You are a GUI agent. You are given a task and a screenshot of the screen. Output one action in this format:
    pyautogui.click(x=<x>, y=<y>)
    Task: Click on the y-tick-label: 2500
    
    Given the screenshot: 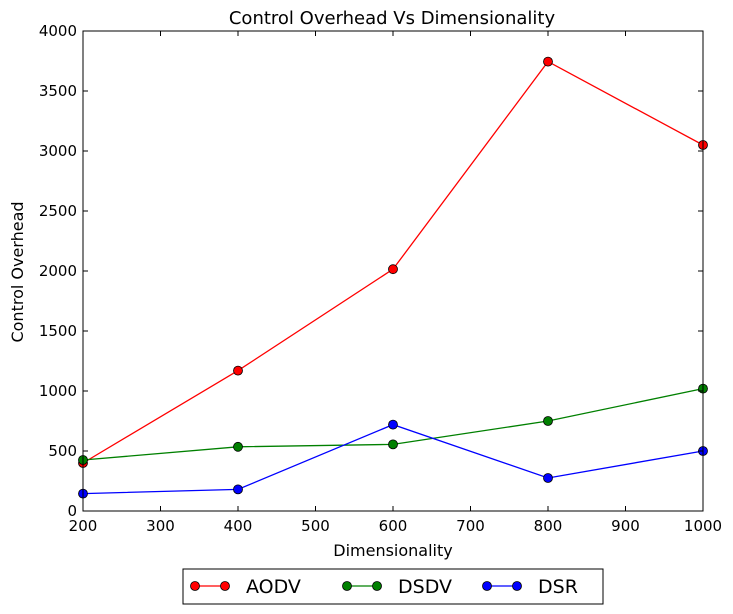 What is the action you would take?
    pyautogui.click(x=58, y=211)
    